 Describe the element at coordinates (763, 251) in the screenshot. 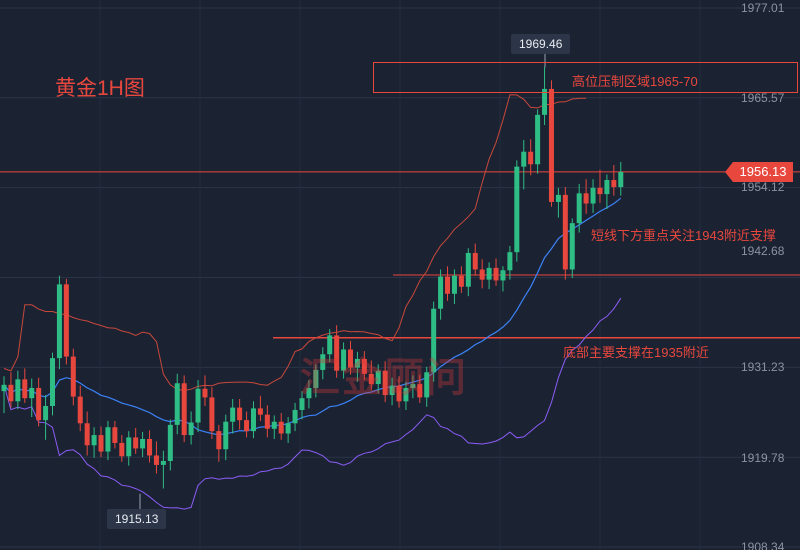

I see `y-tick-label: 1942.68` at that location.